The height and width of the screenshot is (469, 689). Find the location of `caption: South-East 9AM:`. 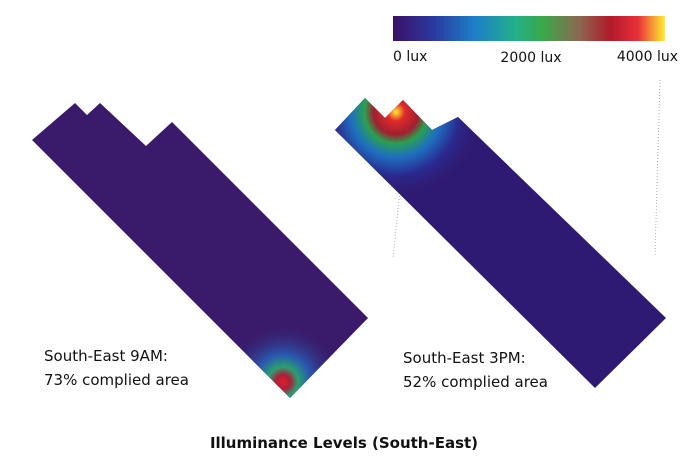

caption: South-East 9AM: is located at coordinates (106, 356).